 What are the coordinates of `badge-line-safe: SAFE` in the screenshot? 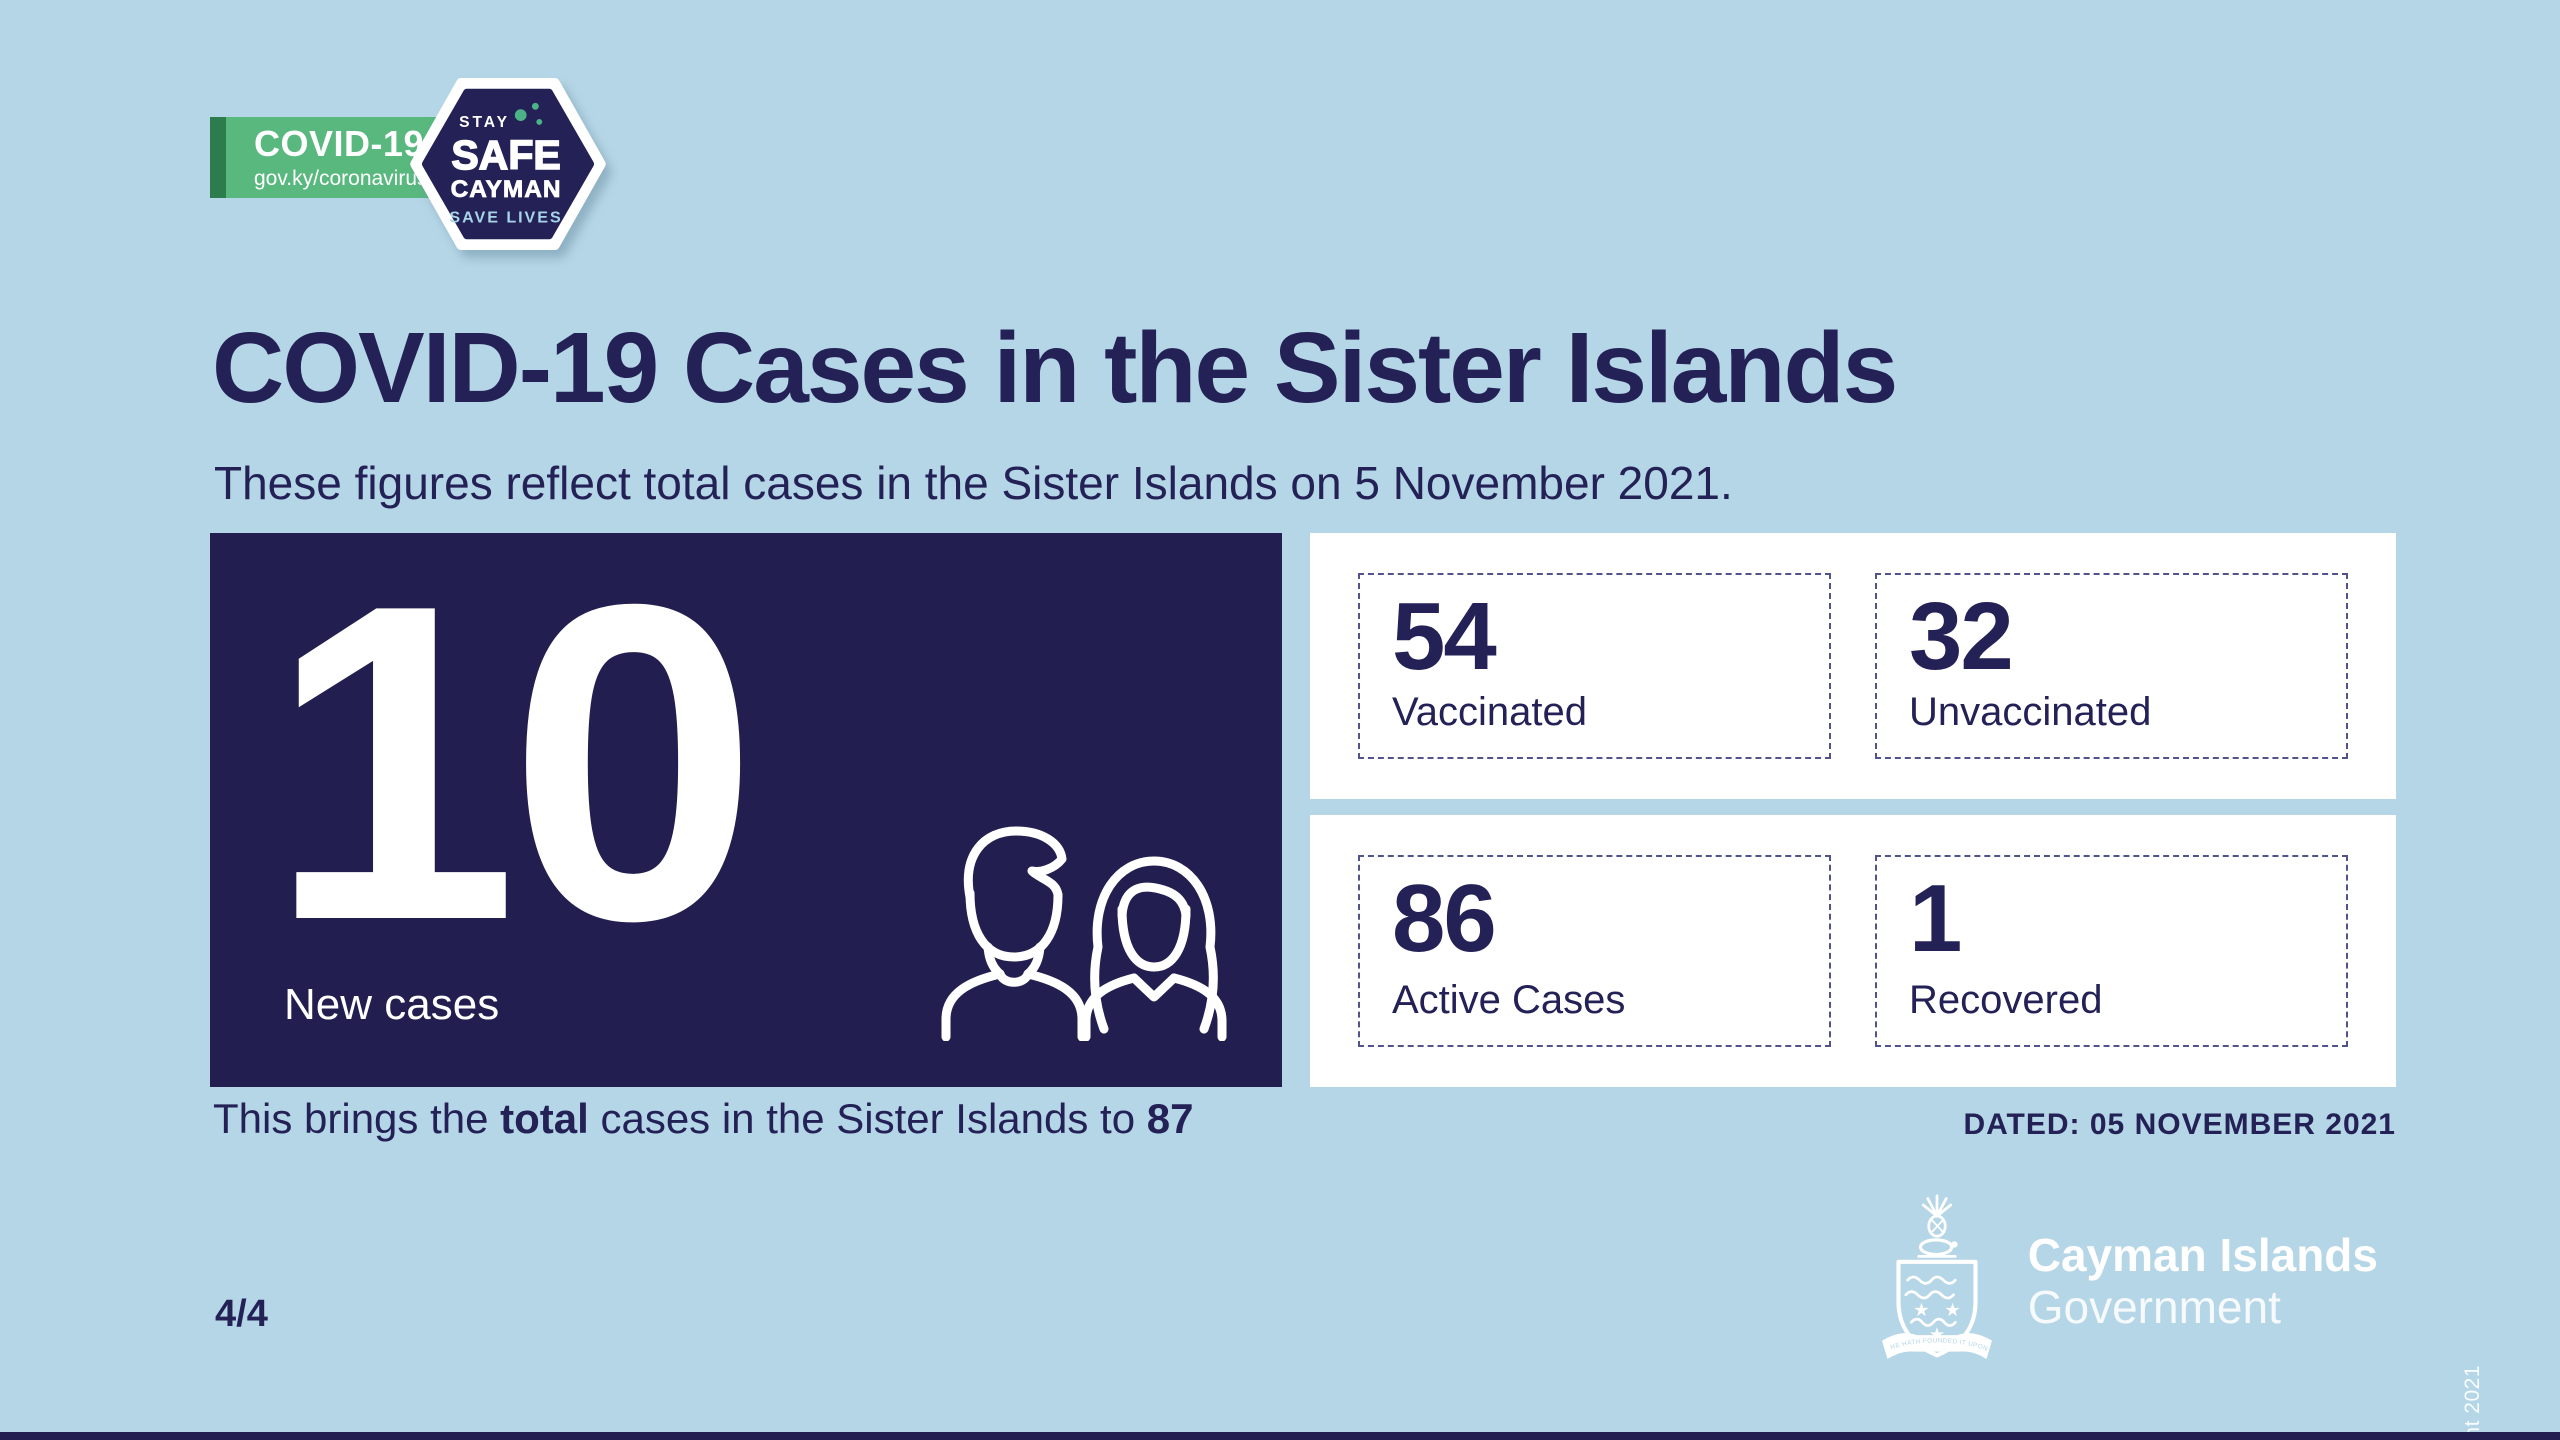 It's located at (505, 155).